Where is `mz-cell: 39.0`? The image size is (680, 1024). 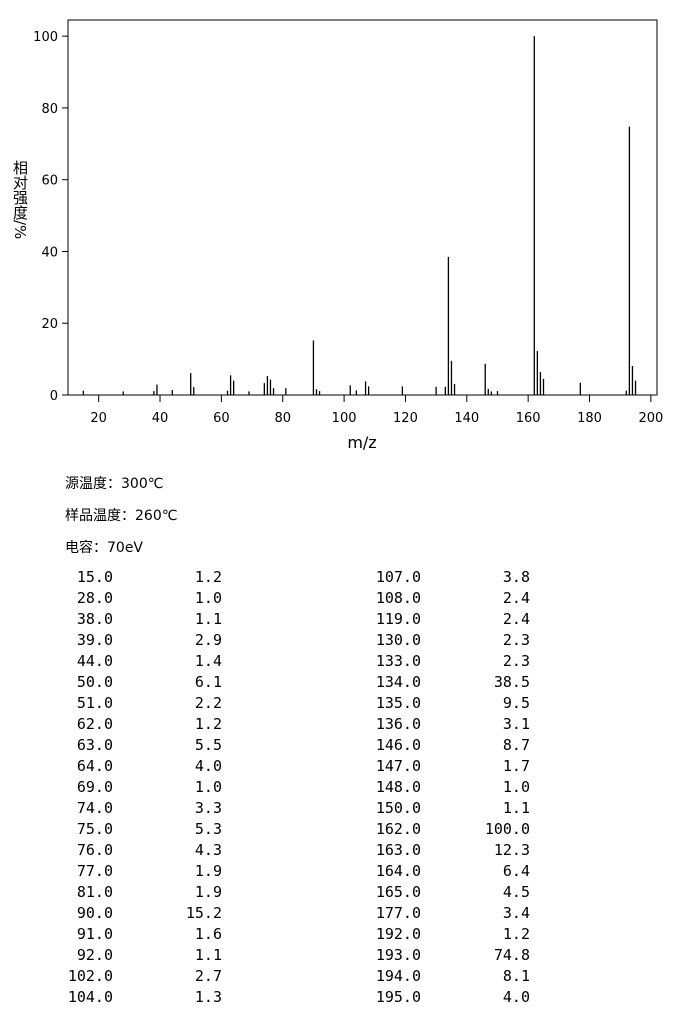 mz-cell: 39.0 is located at coordinates (95, 640).